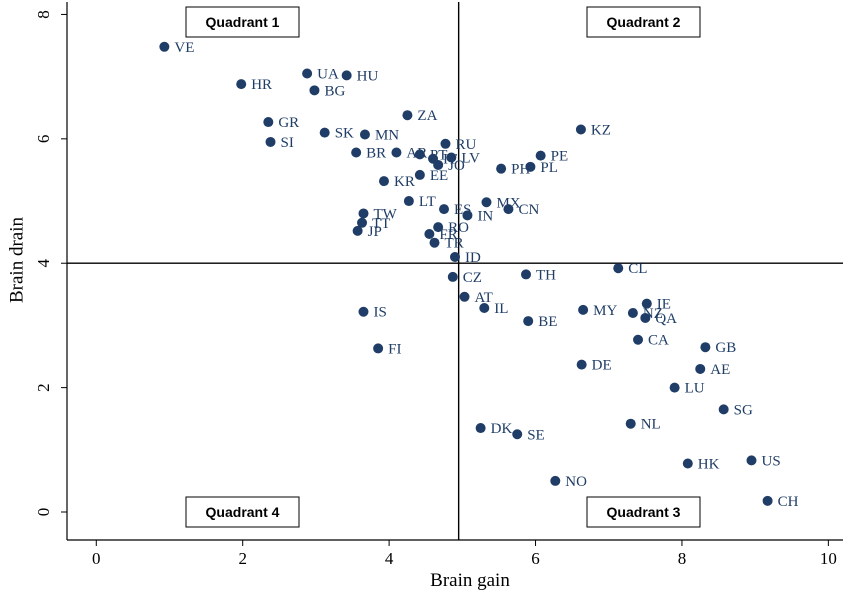  I want to click on data-point-group: AT, so click(476, 298).